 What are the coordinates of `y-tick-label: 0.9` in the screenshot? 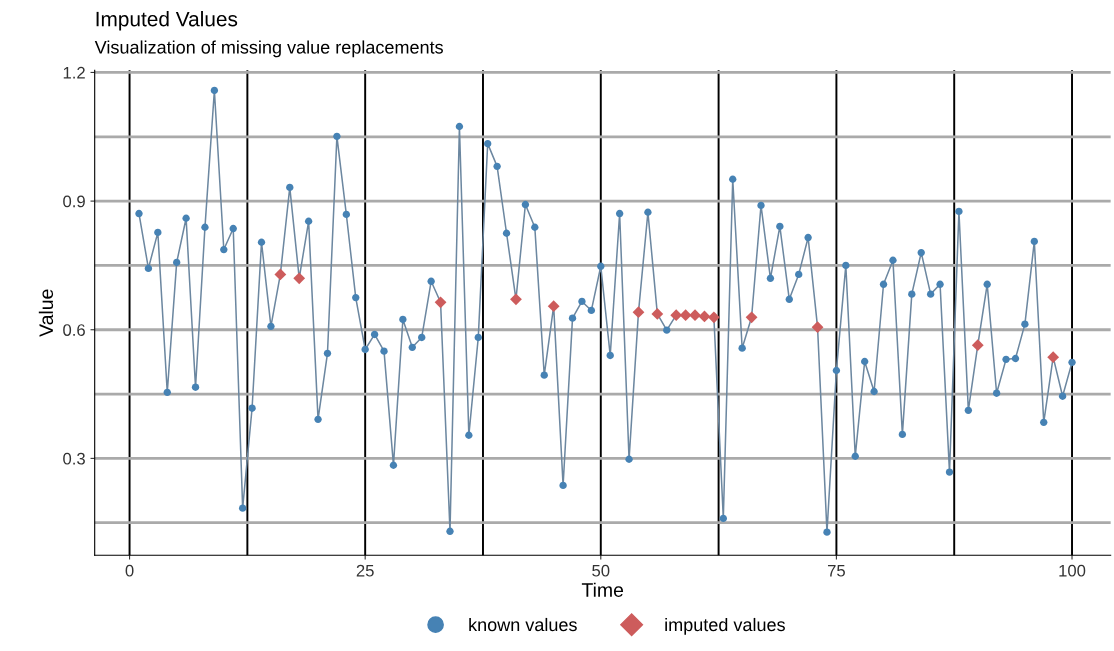 It's located at (74, 201).